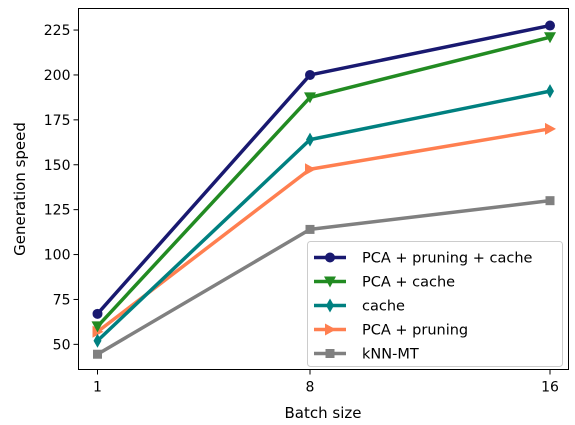  Describe the element at coordinates (310, 388) in the screenshot. I see `x-tick-label: 8` at that location.